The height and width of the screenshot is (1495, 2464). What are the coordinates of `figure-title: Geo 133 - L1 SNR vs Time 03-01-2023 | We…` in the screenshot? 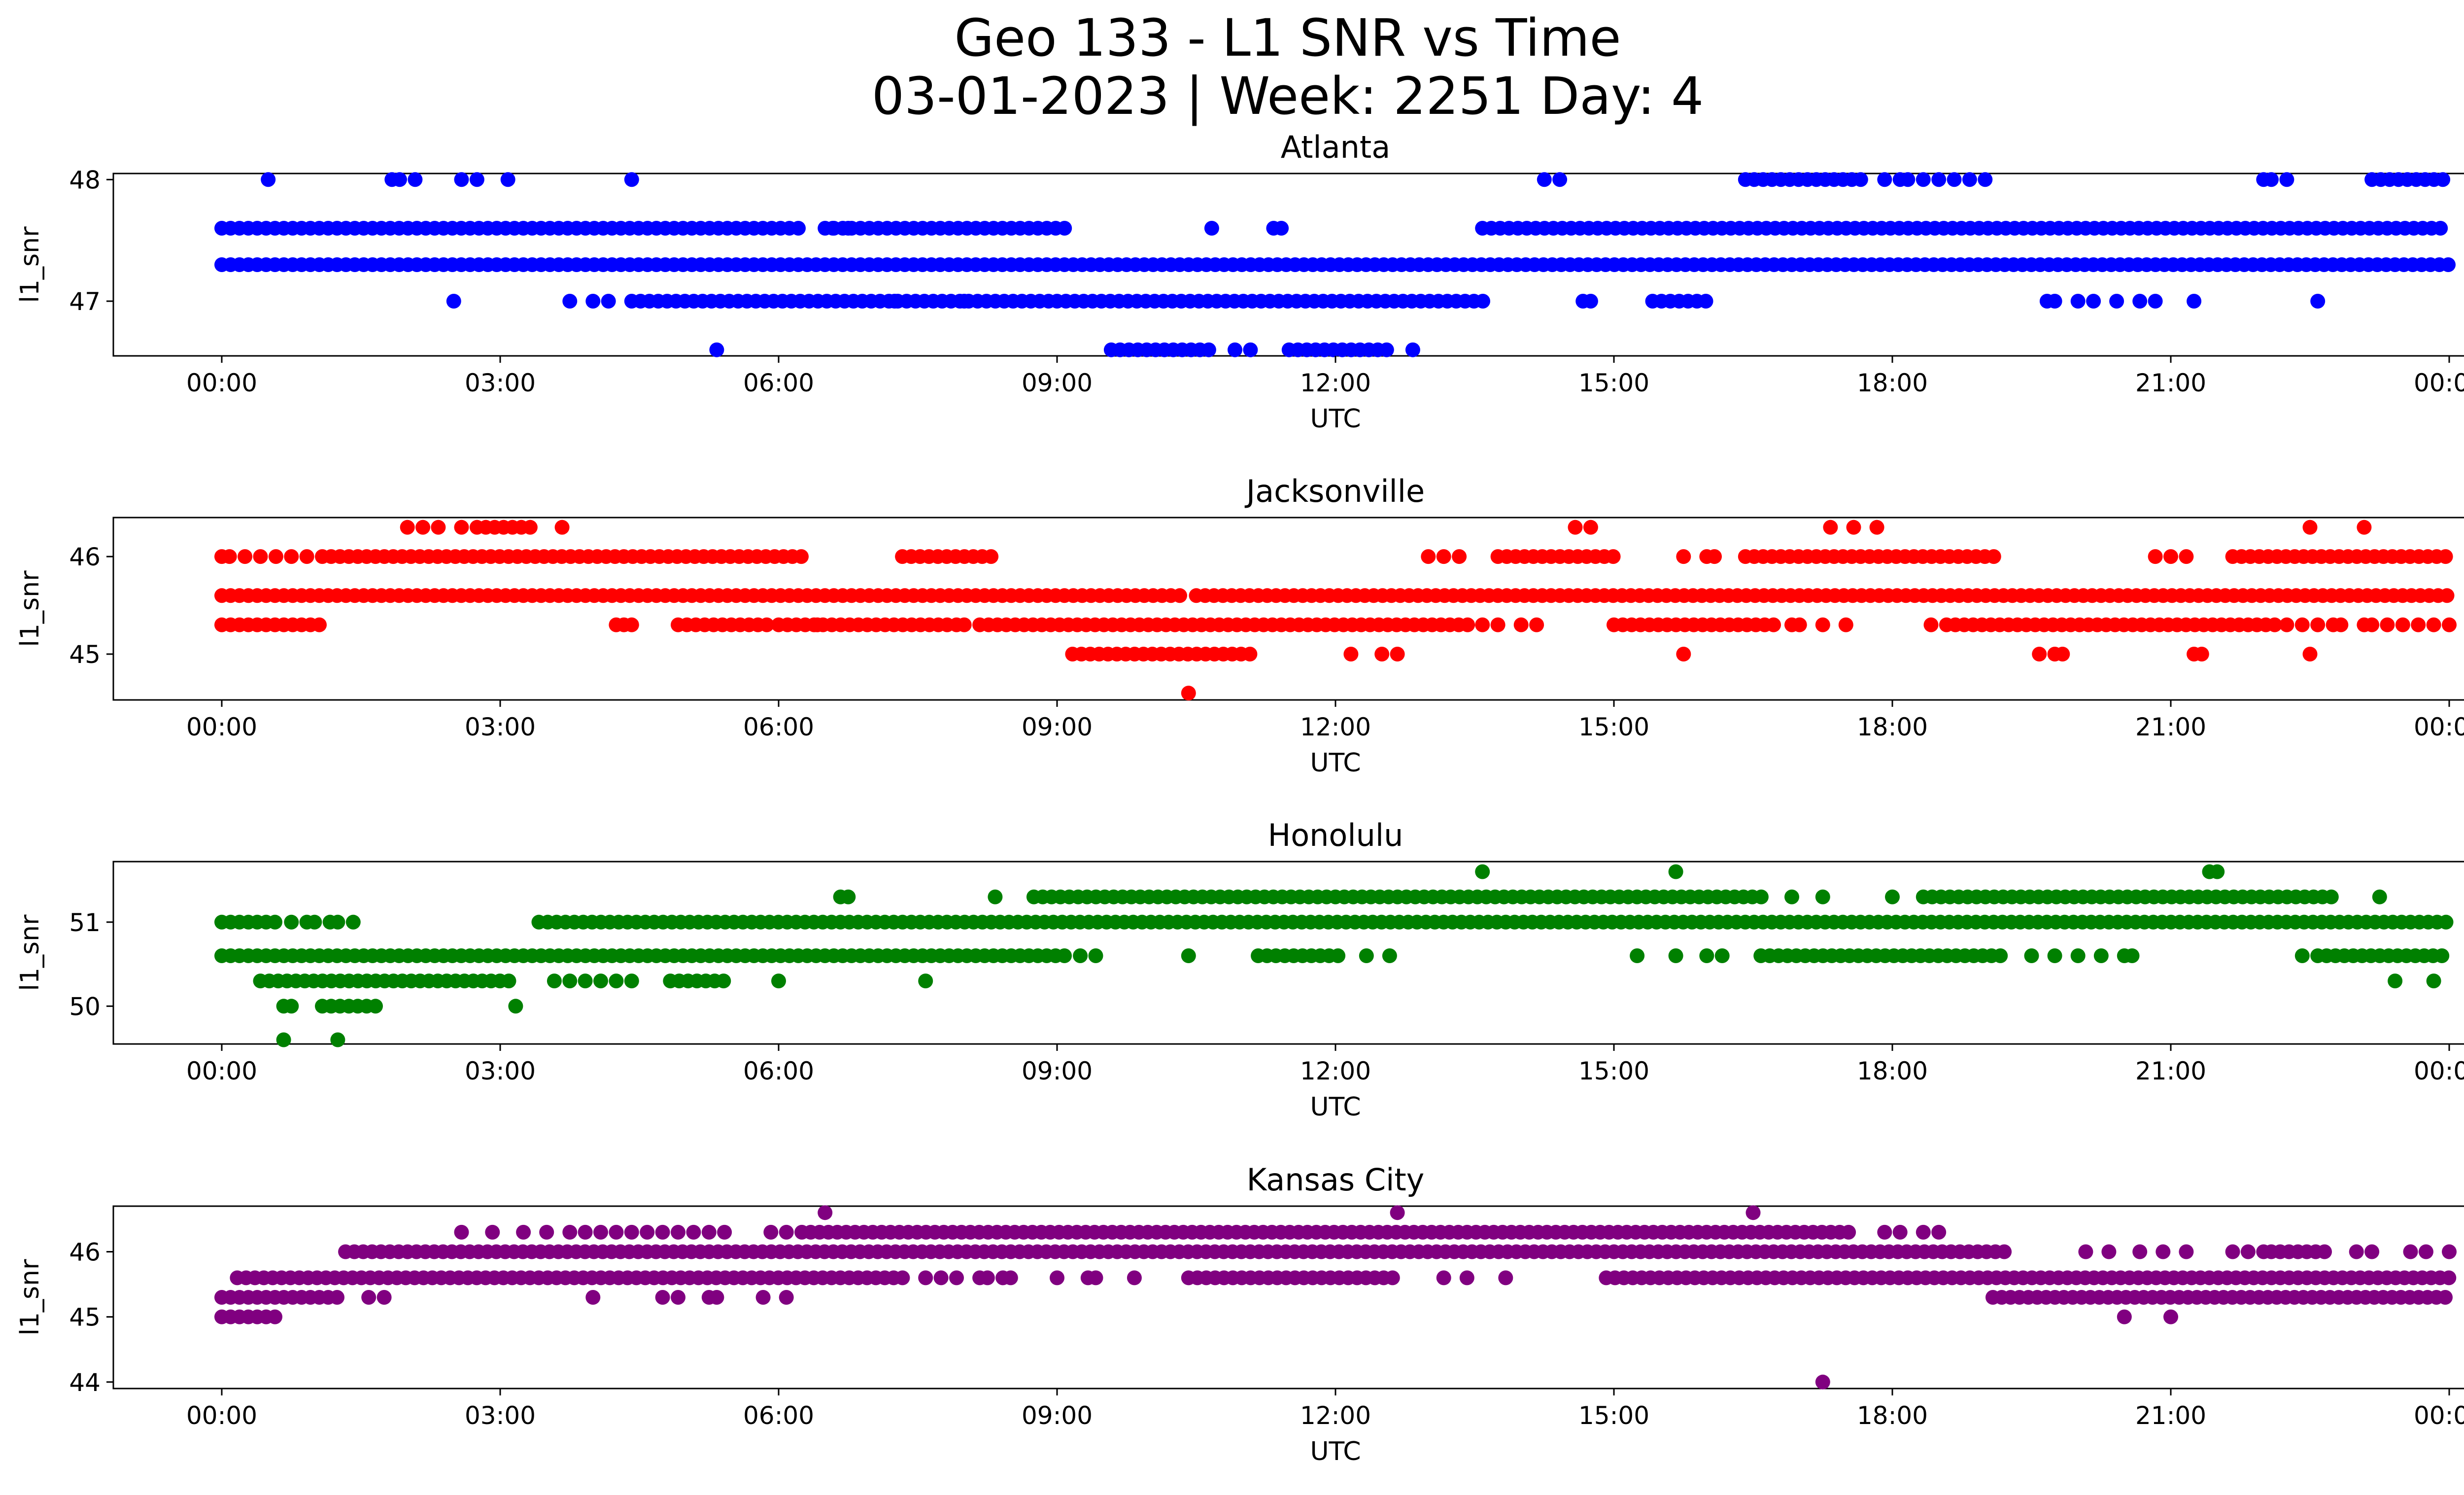 It's located at (1232, 67).